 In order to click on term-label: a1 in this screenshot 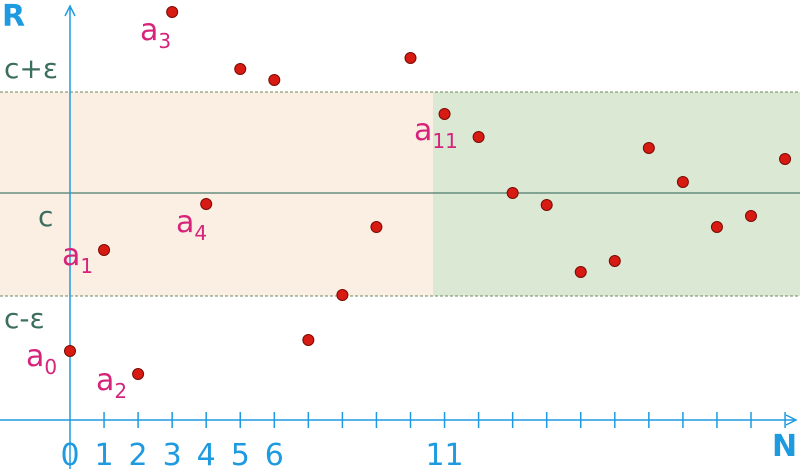, I will do `click(77, 258)`.